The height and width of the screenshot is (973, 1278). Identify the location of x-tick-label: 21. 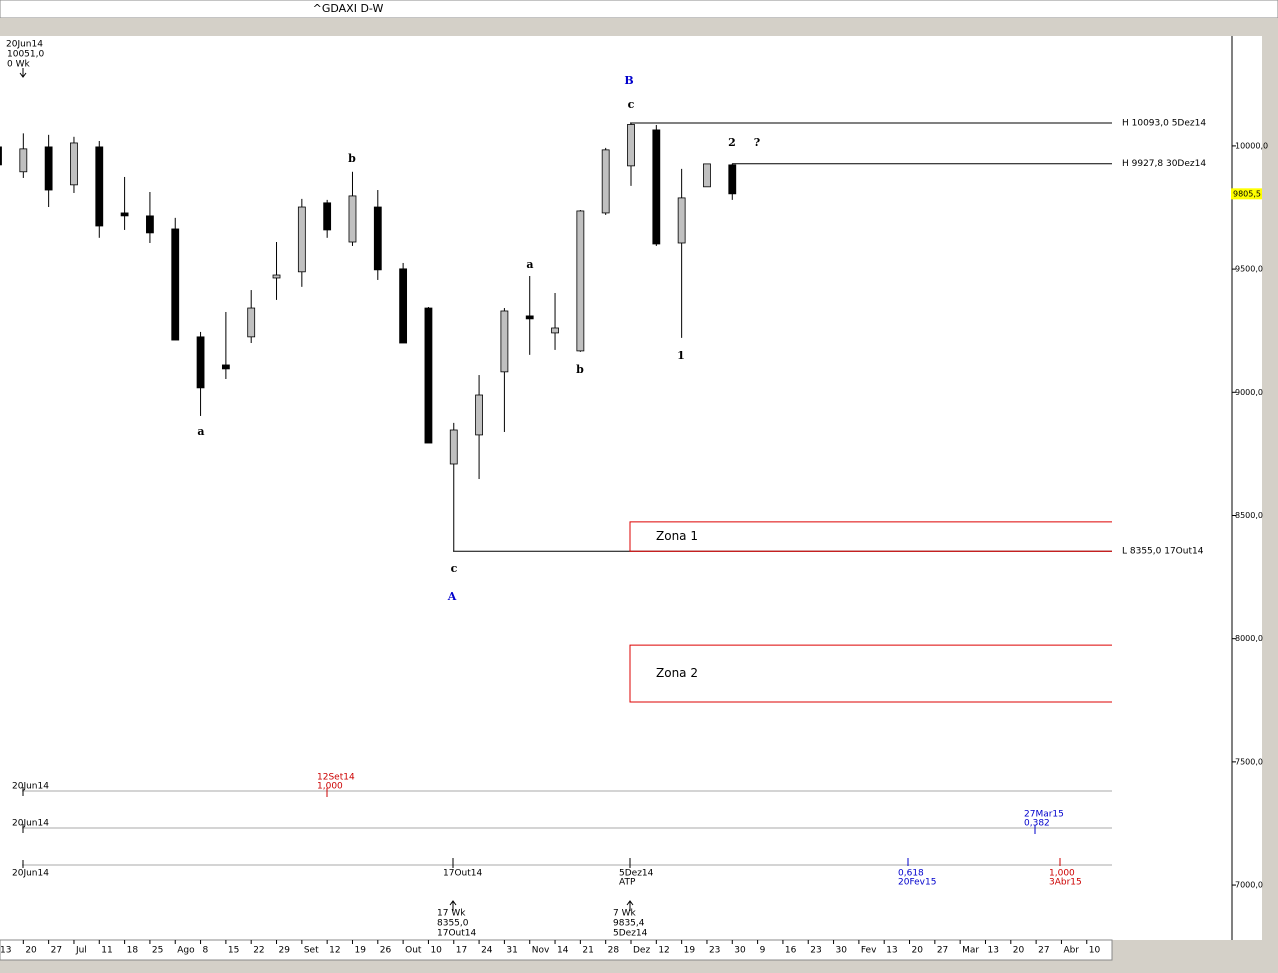
(587, 951).